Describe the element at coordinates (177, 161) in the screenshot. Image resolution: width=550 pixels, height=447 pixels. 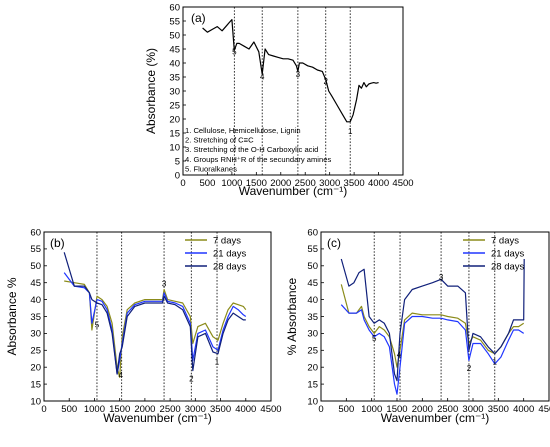
I see `y-tick-label: 5` at that location.